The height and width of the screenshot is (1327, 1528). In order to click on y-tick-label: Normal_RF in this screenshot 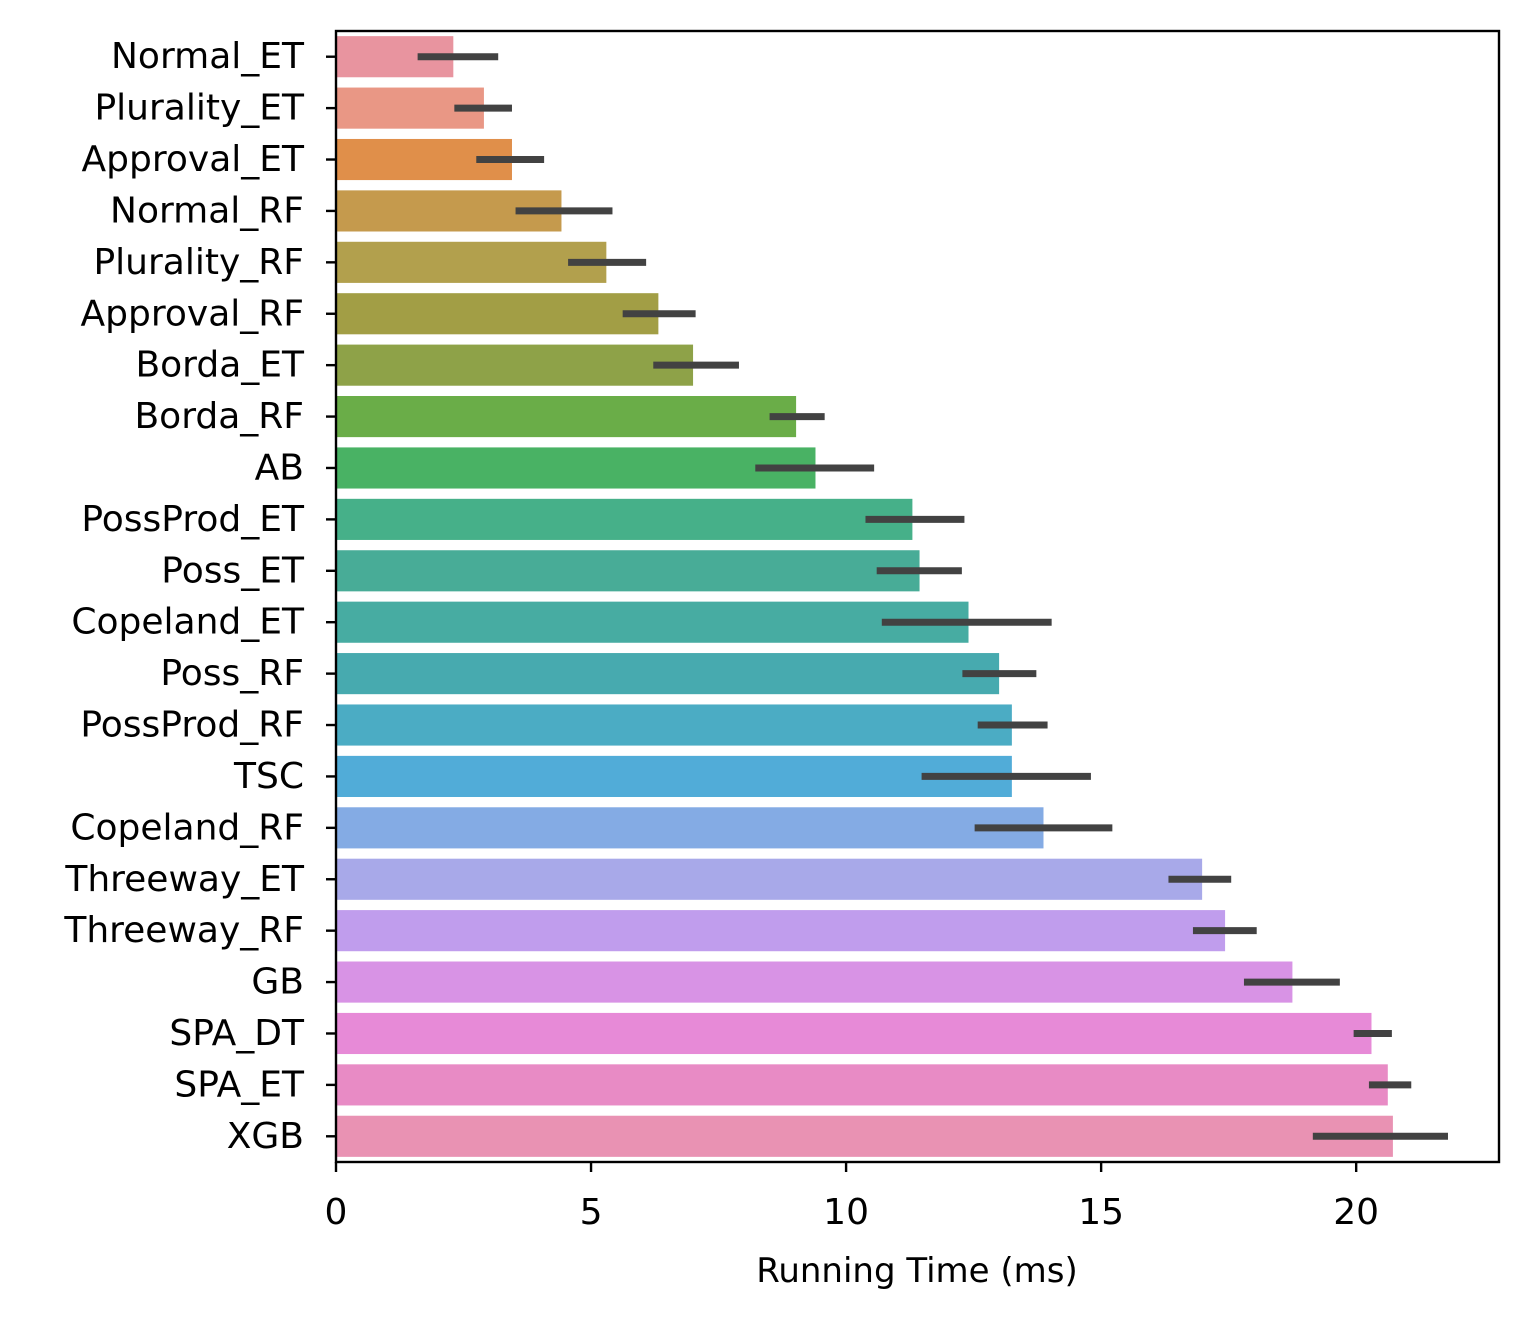, I will do `click(207, 210)`.